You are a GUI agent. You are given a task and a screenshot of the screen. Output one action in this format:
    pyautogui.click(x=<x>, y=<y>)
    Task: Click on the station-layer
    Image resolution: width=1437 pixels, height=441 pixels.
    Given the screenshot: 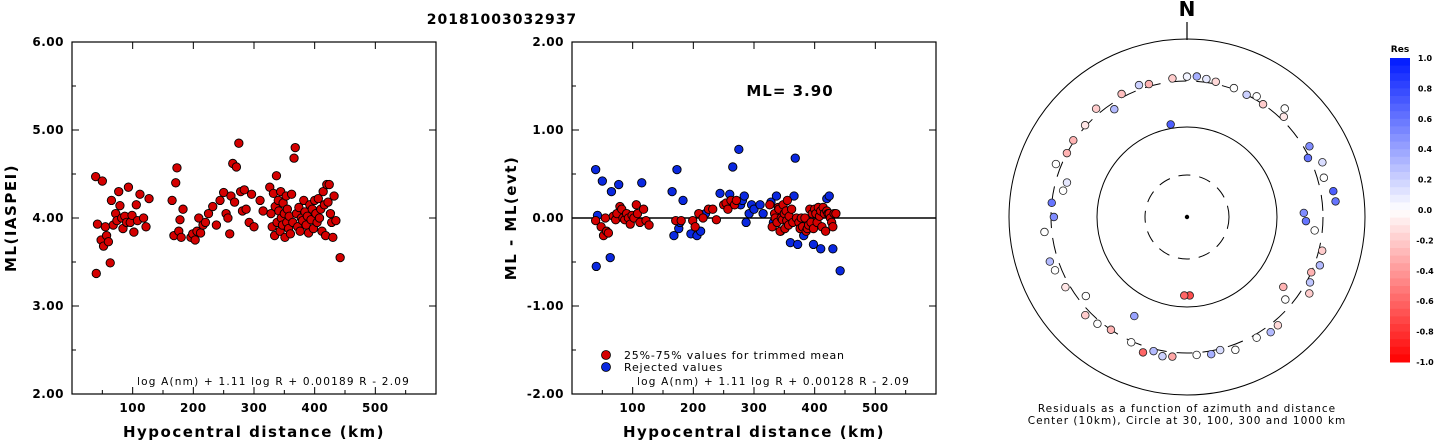 What is the action you would take?
    pyautogui.click(x=1190, y=216)
    